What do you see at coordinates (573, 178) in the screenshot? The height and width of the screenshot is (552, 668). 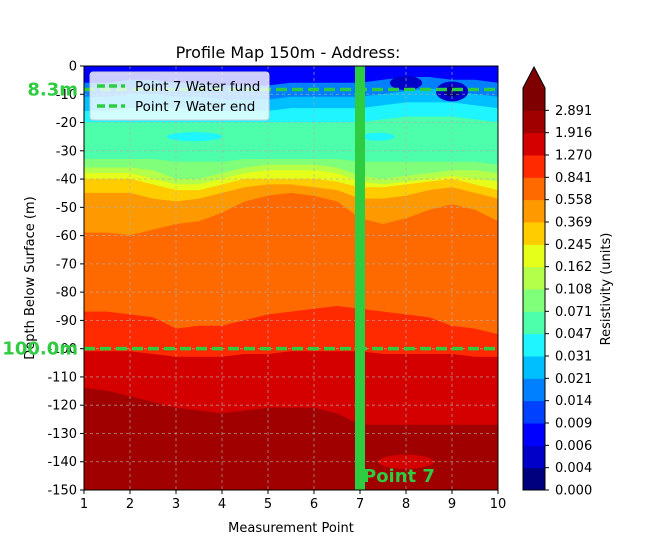 I see `colorbar-tick-label-15: 0.841` at bounding box center [573, 178].